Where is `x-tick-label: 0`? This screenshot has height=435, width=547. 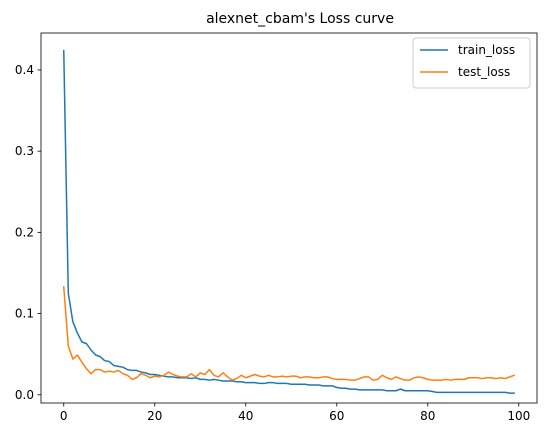
x-tick-label: 0 is located at coordinates (64, 416).